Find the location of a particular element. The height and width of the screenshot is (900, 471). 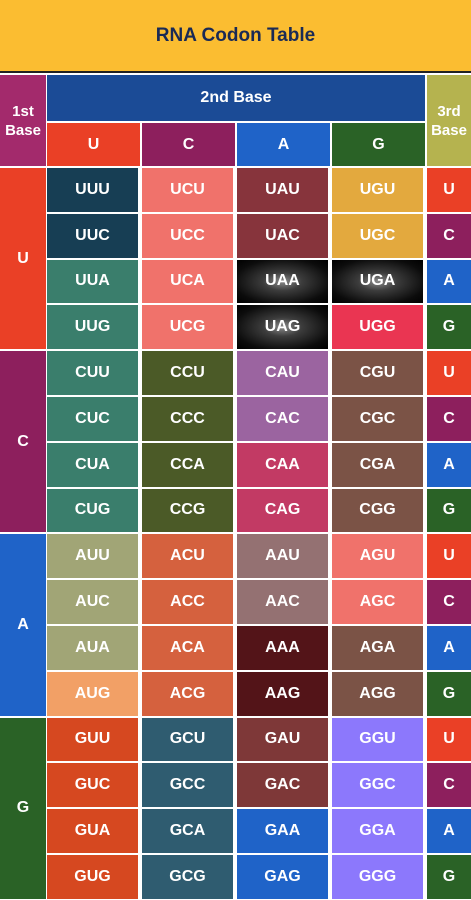

codon-cua: CUA is located at coordinates (92, 464).